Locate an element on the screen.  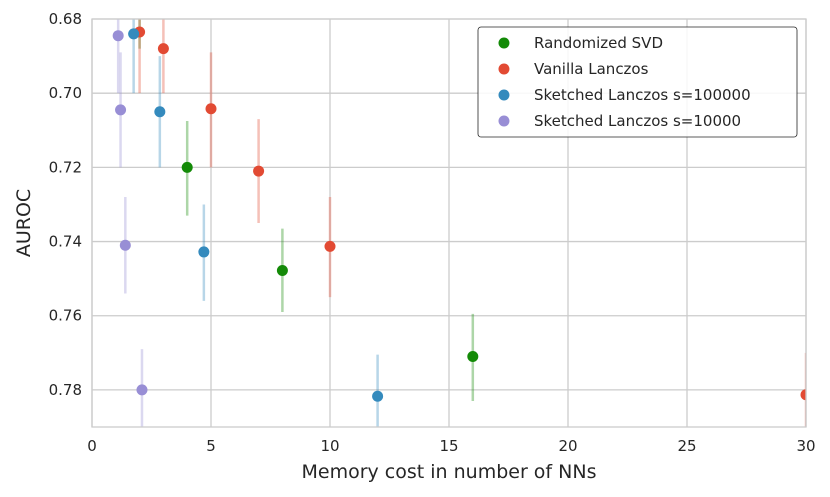
x-tick-label: 30 is located at coordinates (805, 446).